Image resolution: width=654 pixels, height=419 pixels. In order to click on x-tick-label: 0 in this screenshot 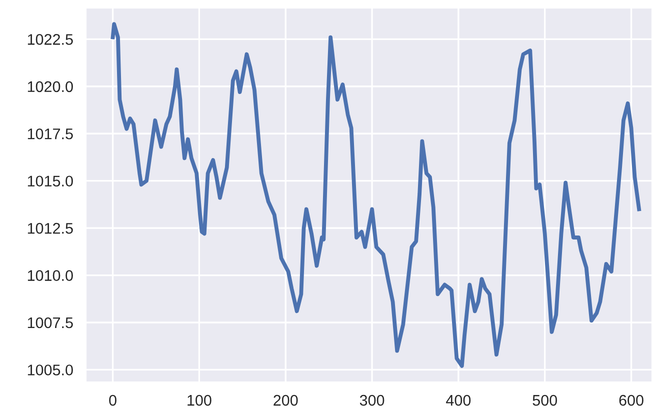, I will do `click(112, 400)`.